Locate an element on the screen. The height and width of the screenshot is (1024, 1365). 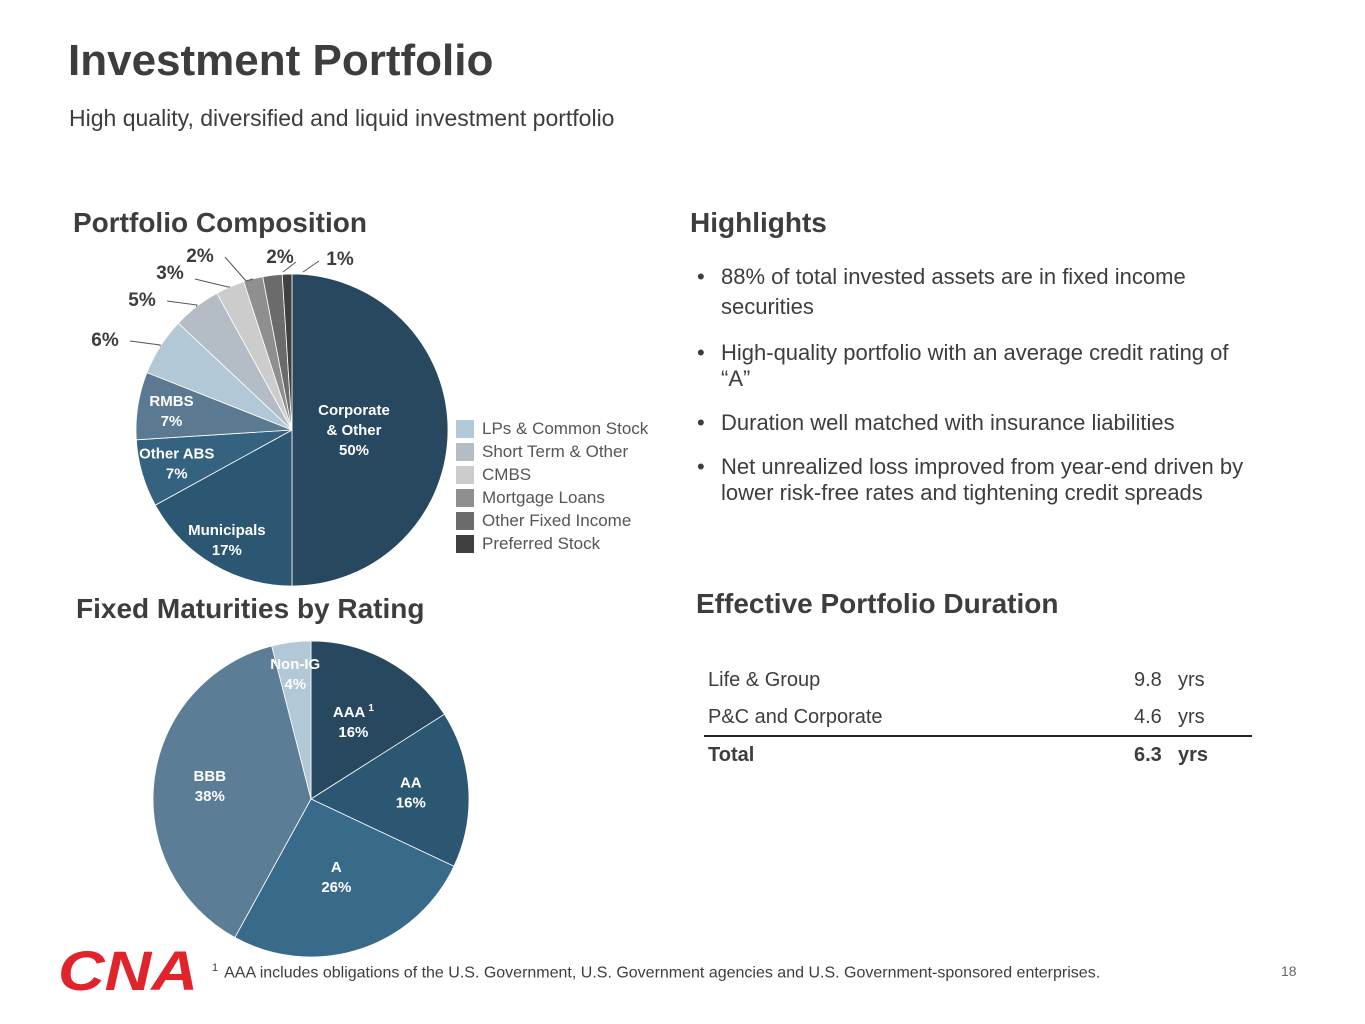
legend-label: LPs & Common Stock is located at coordinates (565, 428).